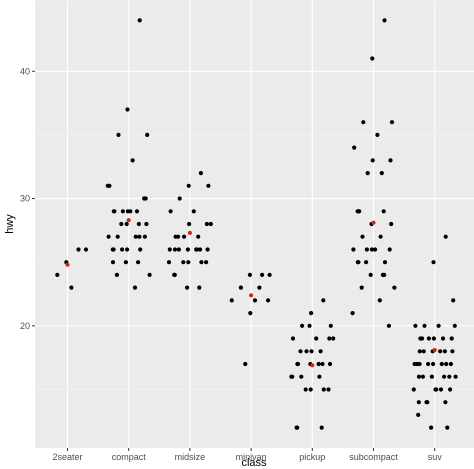  Describe the element at coordinates (67, 457) in the screenshot. I see `x-tick-label: 2seater` at that location.